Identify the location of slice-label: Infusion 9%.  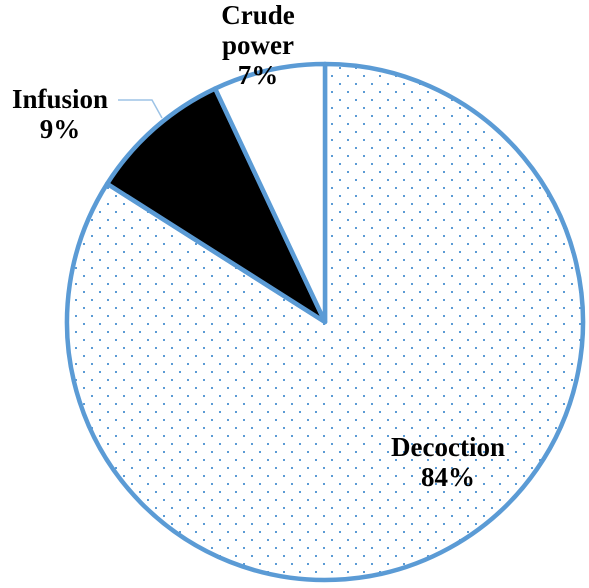
(70, 114).